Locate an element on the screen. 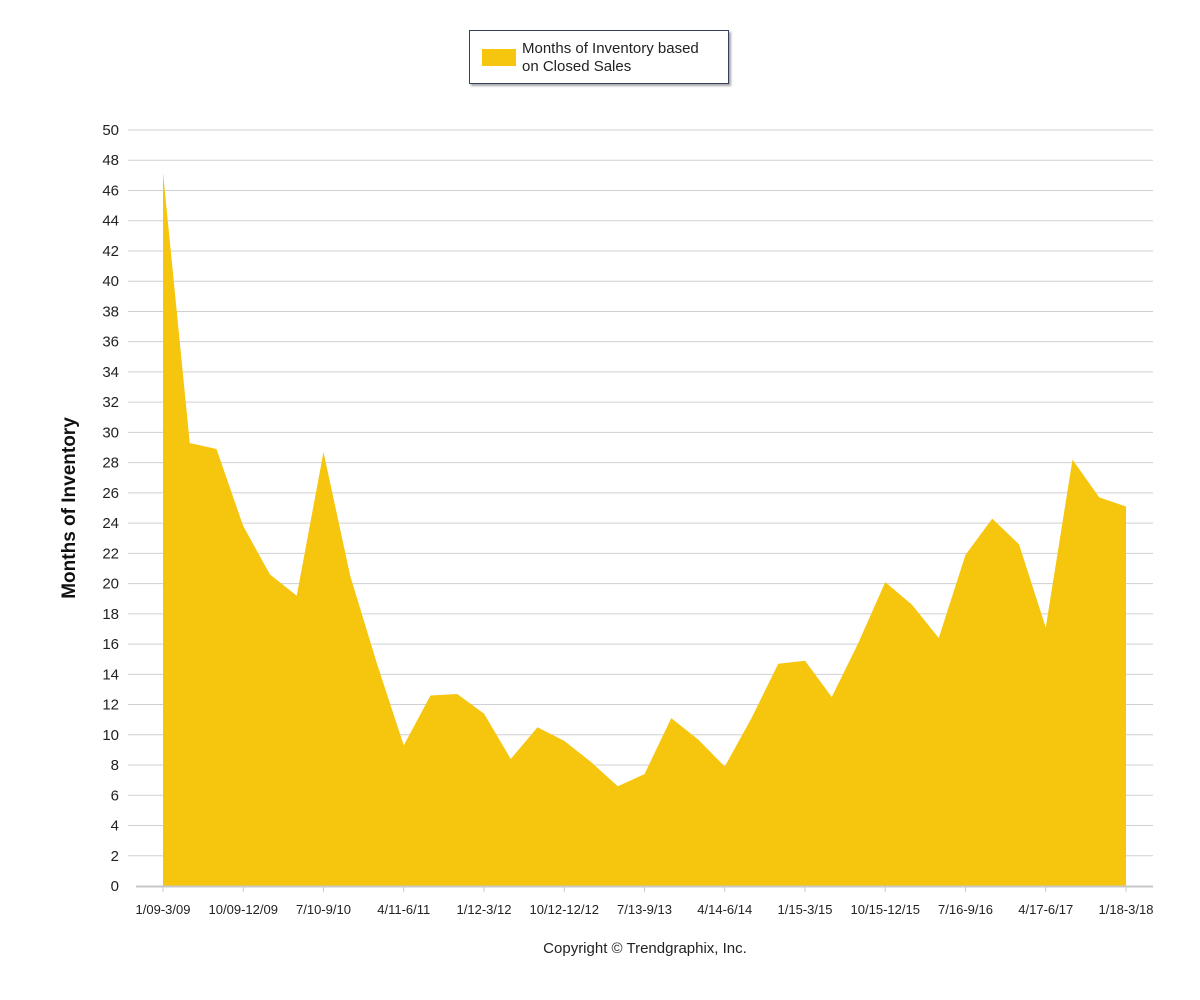 Image resolution: width=1200 pixels, height=1000 pixels. y-axis-label: Months of Inventory is located at coordinates (69, 508).